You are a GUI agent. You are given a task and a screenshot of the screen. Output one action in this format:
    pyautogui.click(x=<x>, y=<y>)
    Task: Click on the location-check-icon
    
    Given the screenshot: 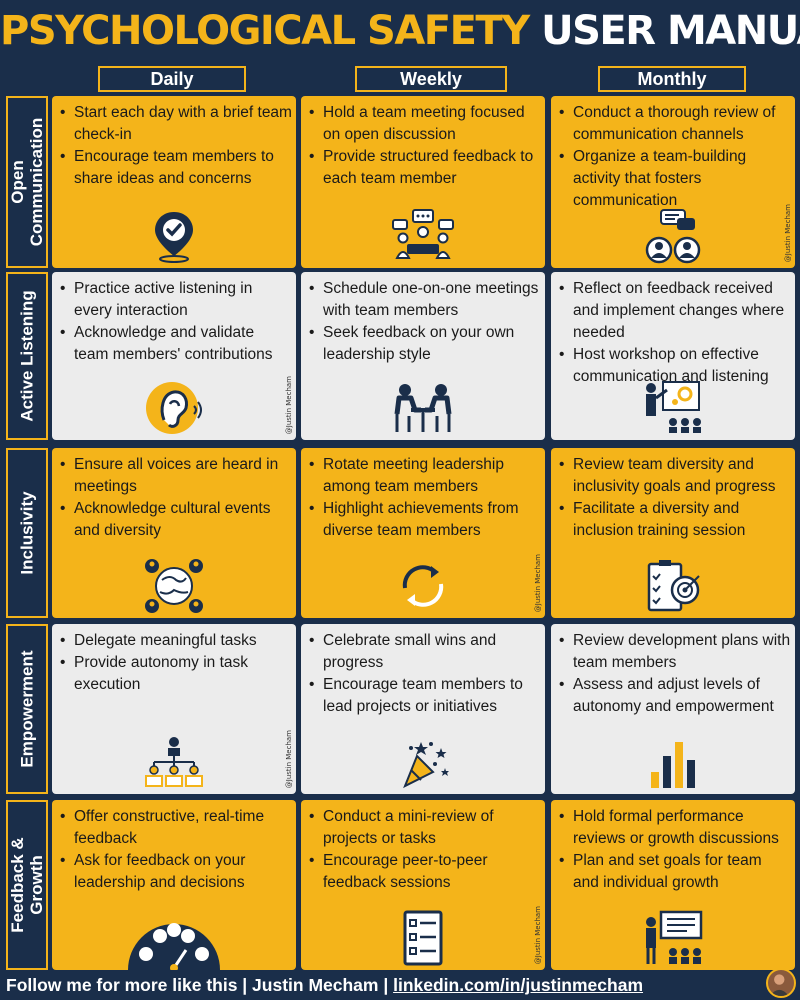 What is the action you would take?
    pyautogui.click(x=174, y=237)
    